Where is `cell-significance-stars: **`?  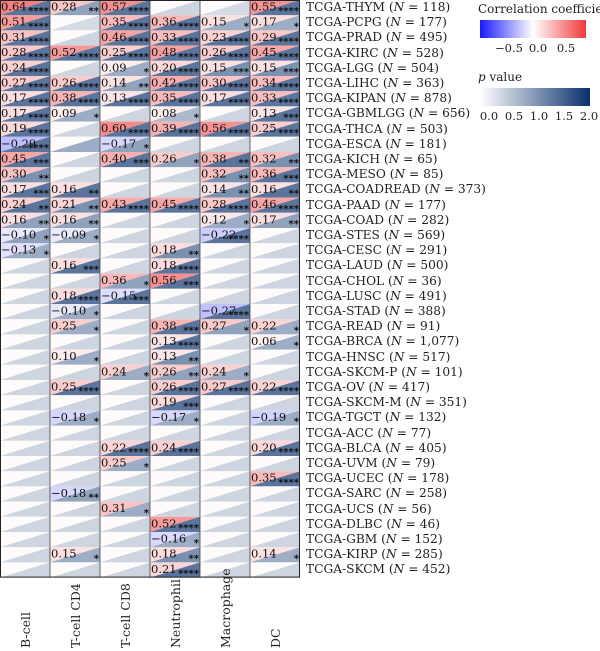
cell-significance-stars: ** is located at coordinates (294, 224).